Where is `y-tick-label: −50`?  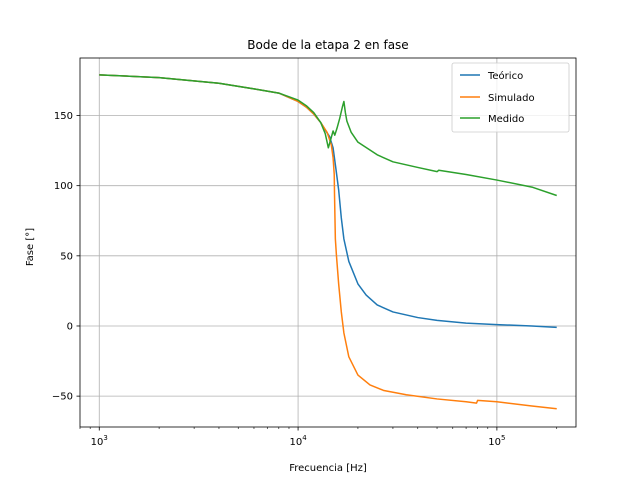 y-tick-label: −50 is located at coordinates (62, 397).